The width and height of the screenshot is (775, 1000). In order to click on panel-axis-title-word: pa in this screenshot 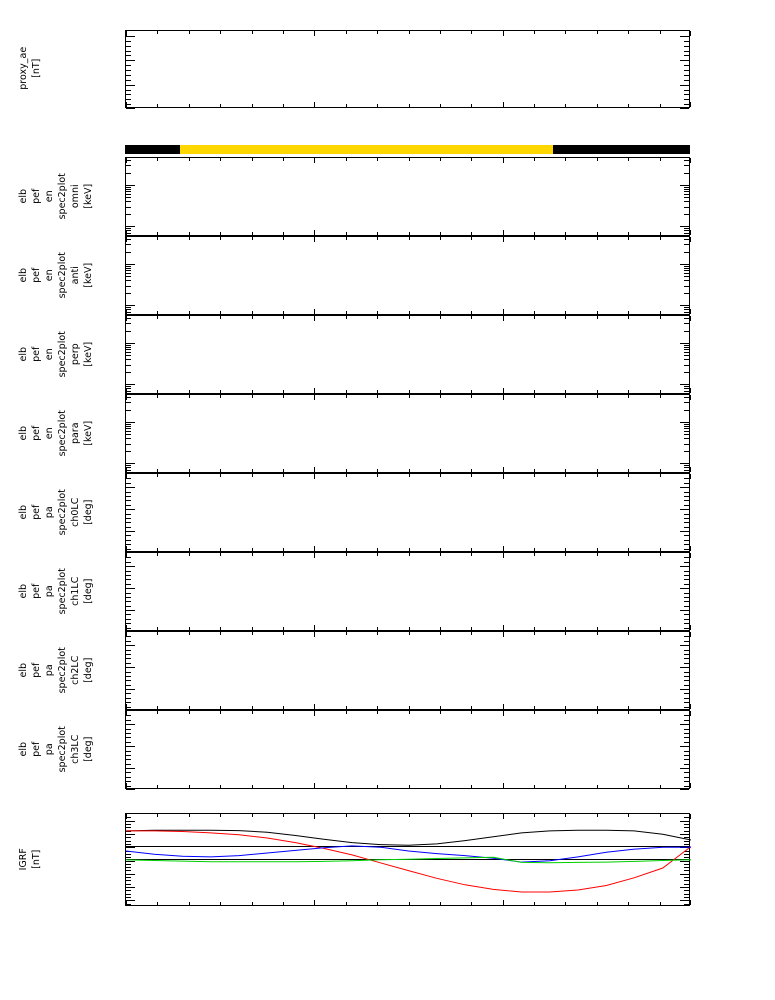, I will do `click(49, 748)`.